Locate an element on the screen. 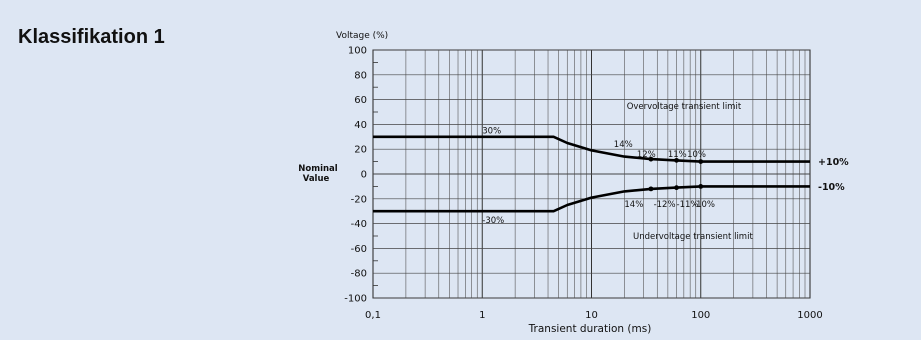 The width and height of the screenshot is (921, 351). annotation-label: -12% is located at coordinates (665, 205).